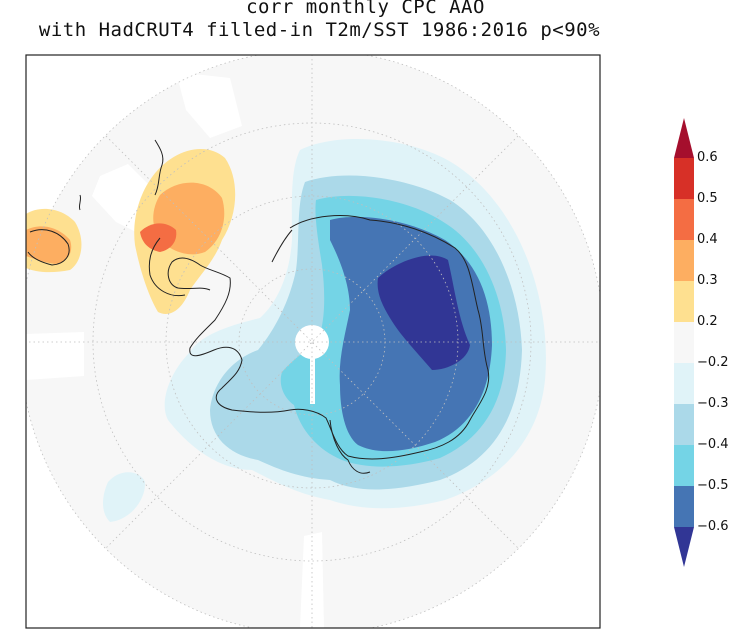 Image resolution: width=731 pixels, height=630 pixels. I want to click on colorbar-label-m0_2: −0.2, so click(713, 362).